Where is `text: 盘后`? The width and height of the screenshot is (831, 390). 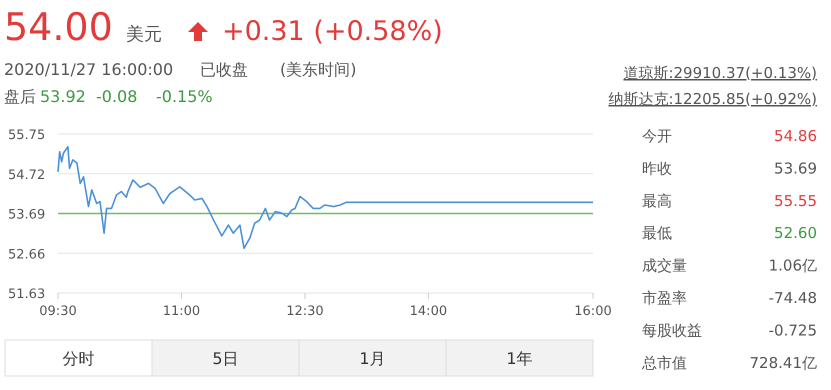 text: 盘后 is located at coordinates (20, 96).